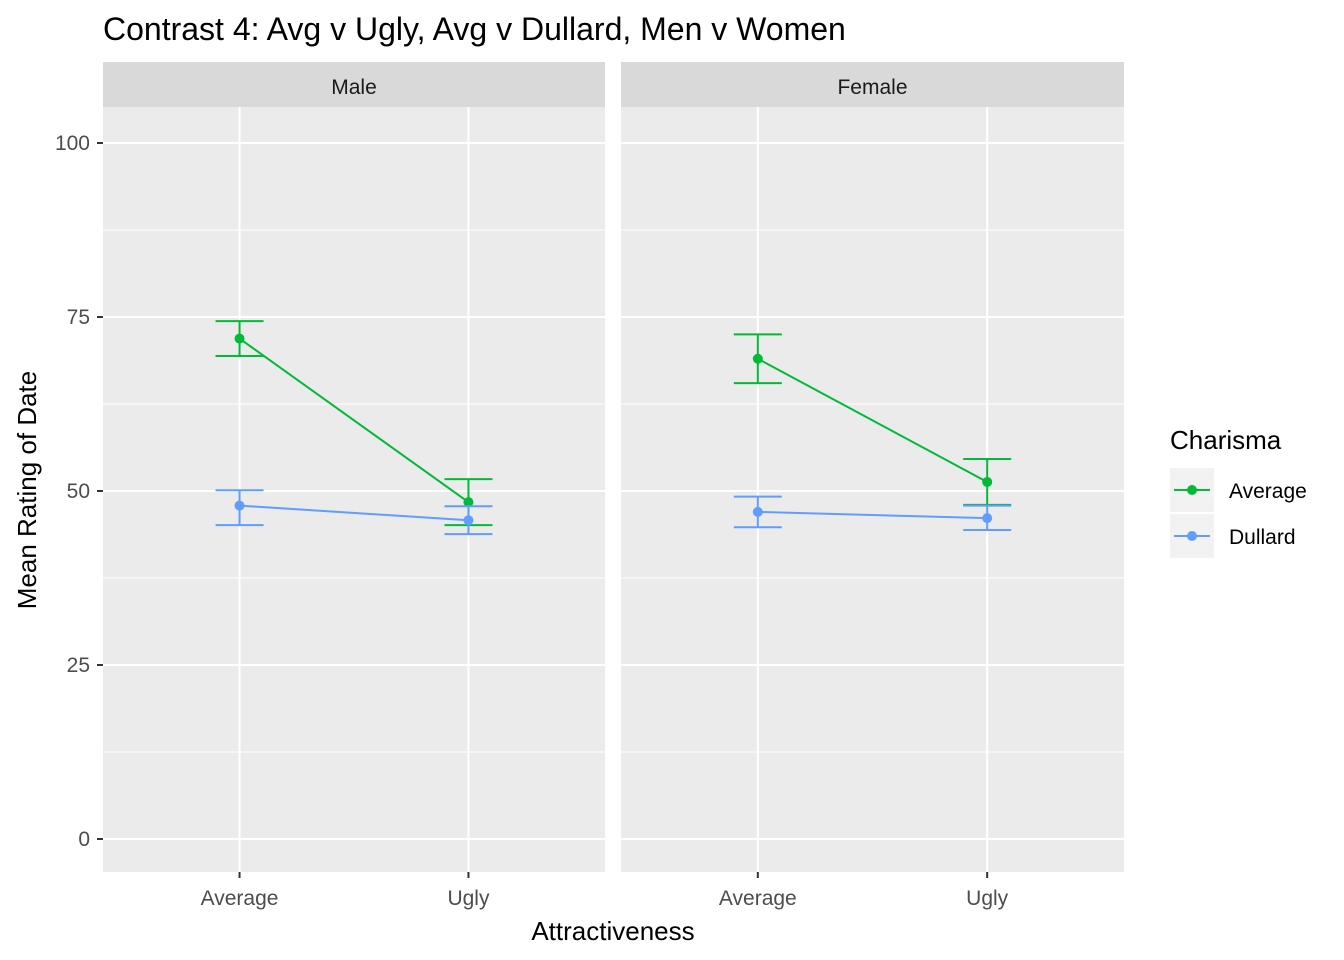 This screenshot has height=960, width=1344. I want to click on legend-item-average: Average, so click(1238, 490).